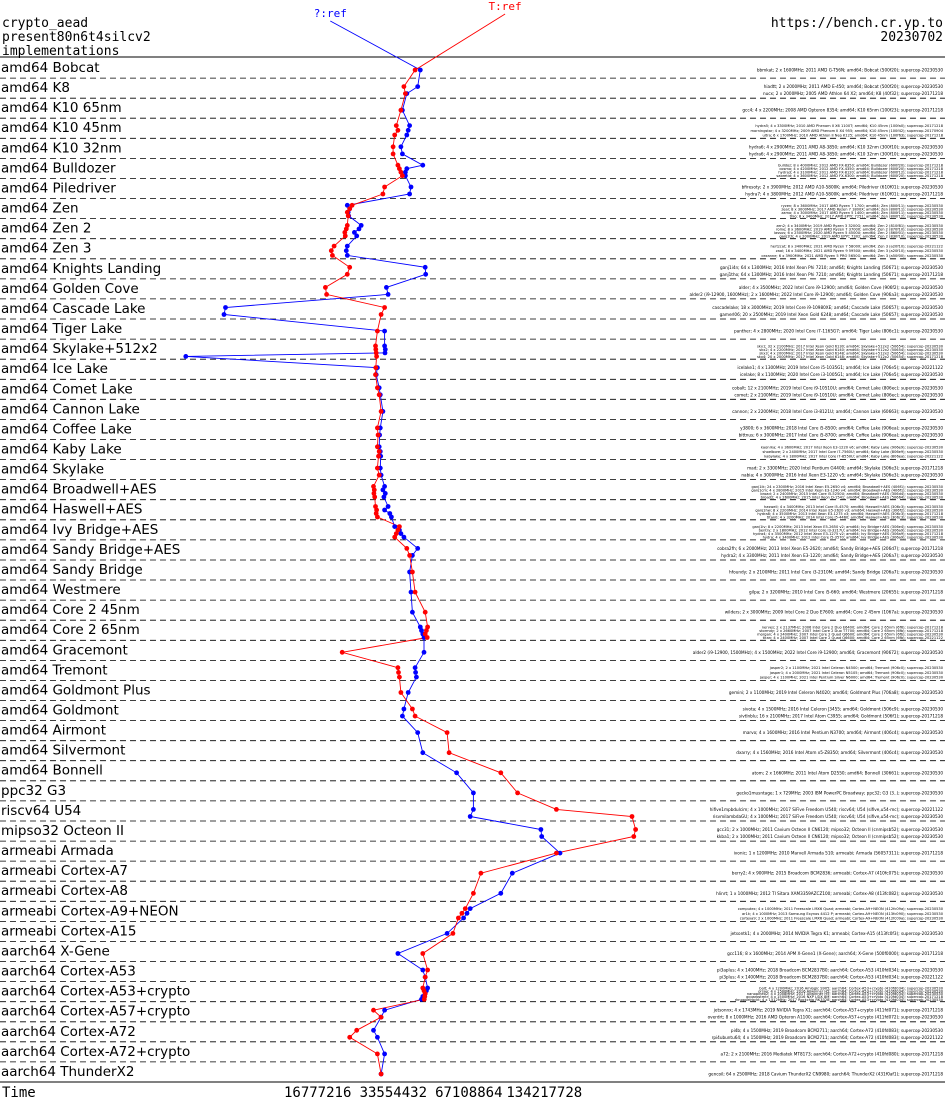  What do you see at coordinates (95, 1052) in the screenshot?
I see `row-label: aarch64 Cortex-A72+crypto` at bounding box center [95, 1052].